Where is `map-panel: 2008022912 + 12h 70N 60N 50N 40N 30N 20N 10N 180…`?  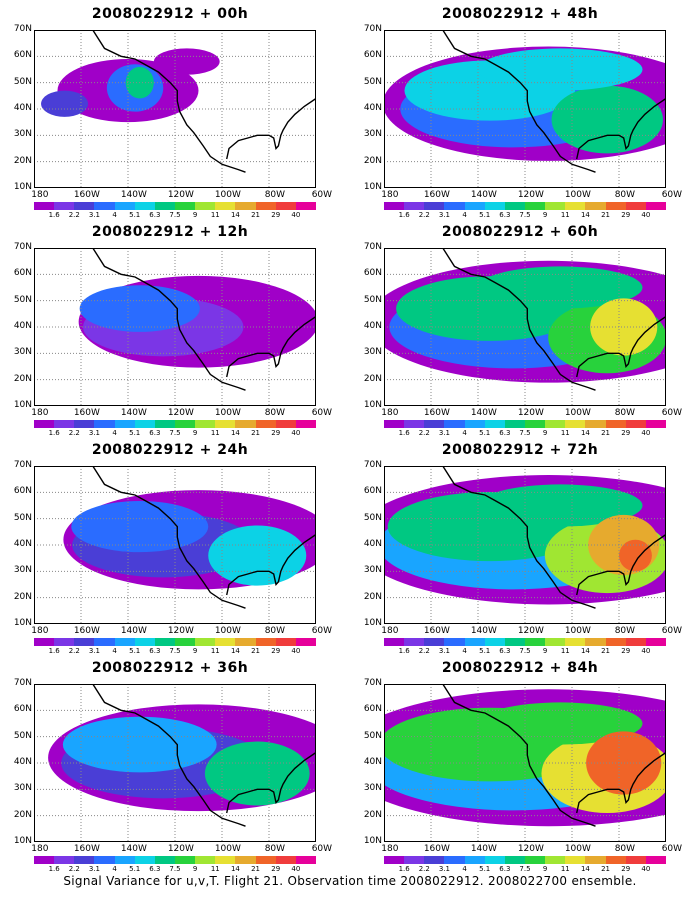 map-panel: 2008022912 + 12h 70N 60N 50N 40N 30N 20N 10N 180… is located at coordinates (170, 330).